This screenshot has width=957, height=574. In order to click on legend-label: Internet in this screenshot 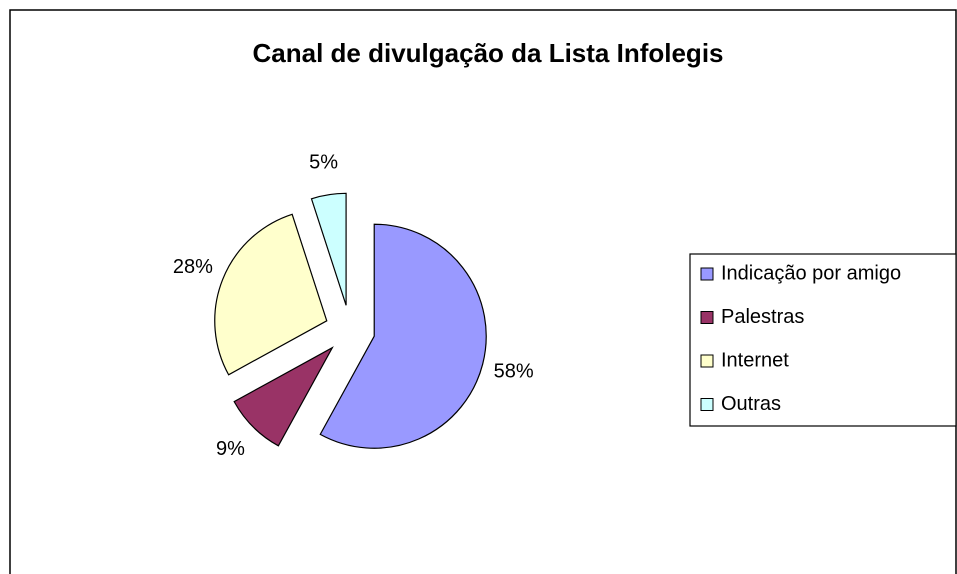, I will do `click(755, 360)`.